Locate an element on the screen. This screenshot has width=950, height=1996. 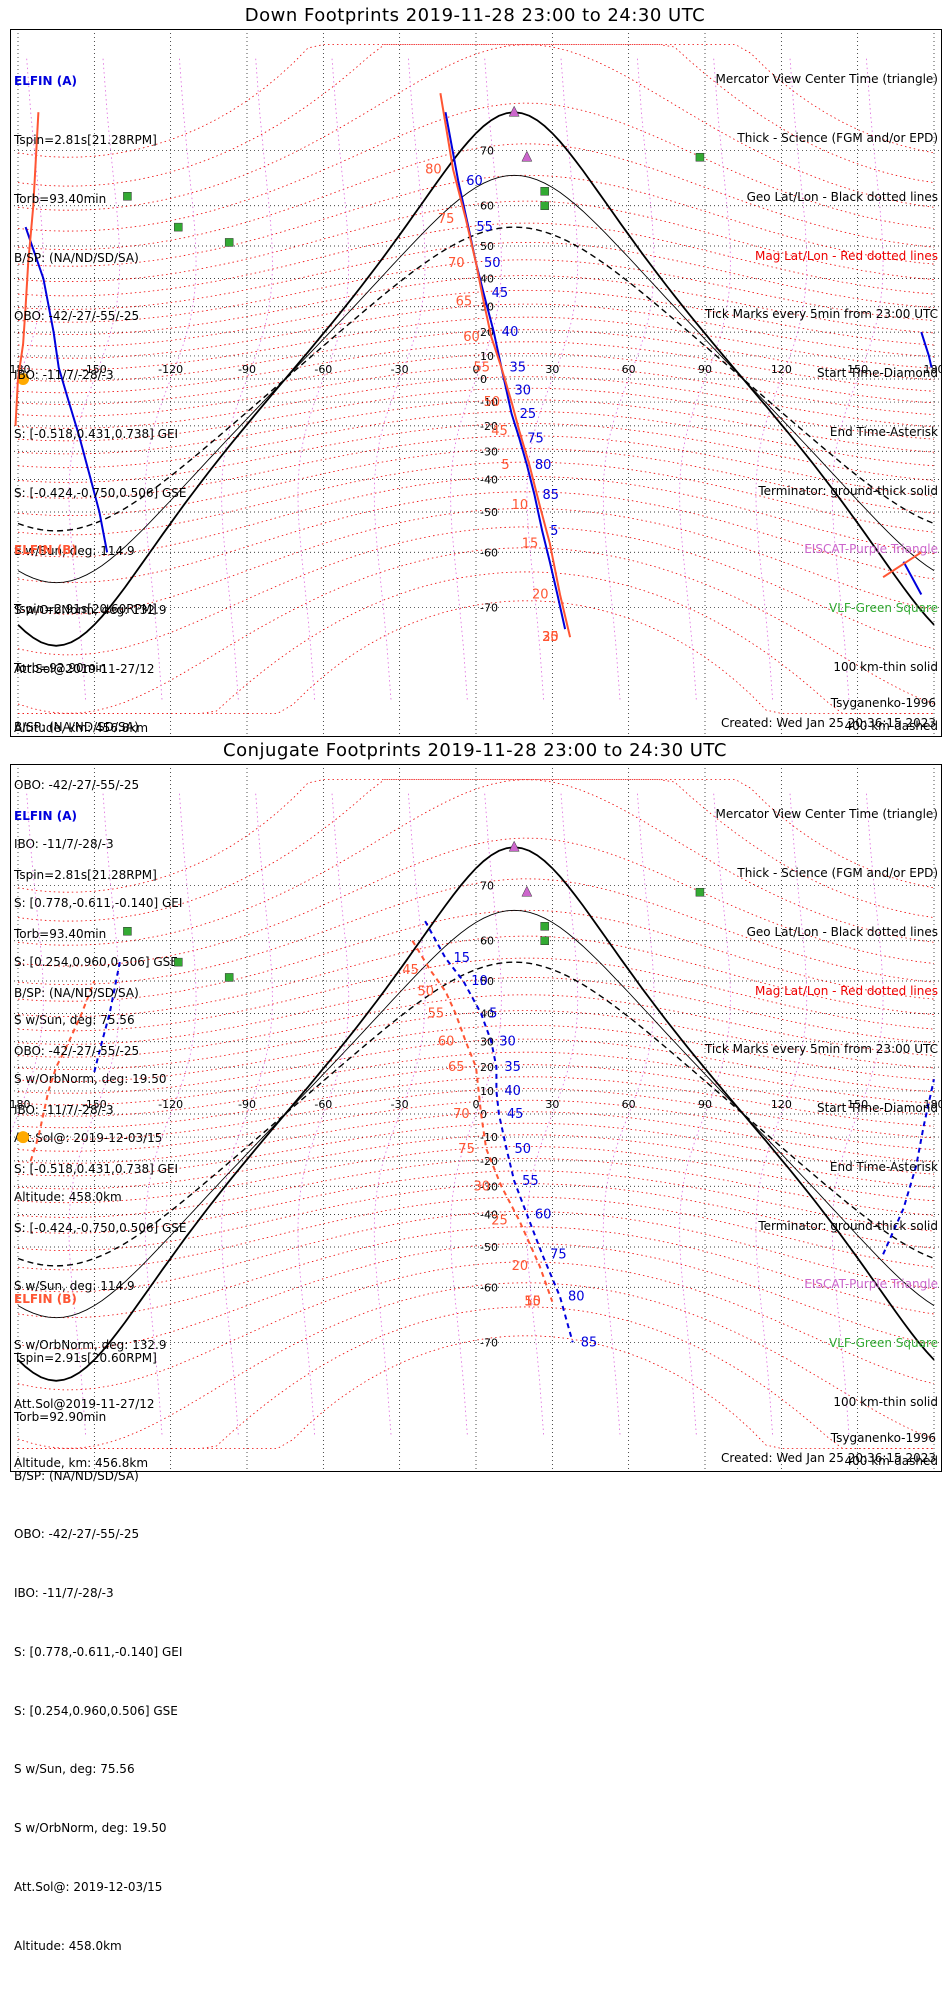
lon-tick-label: -180 is located at coordinates (20, 1104).